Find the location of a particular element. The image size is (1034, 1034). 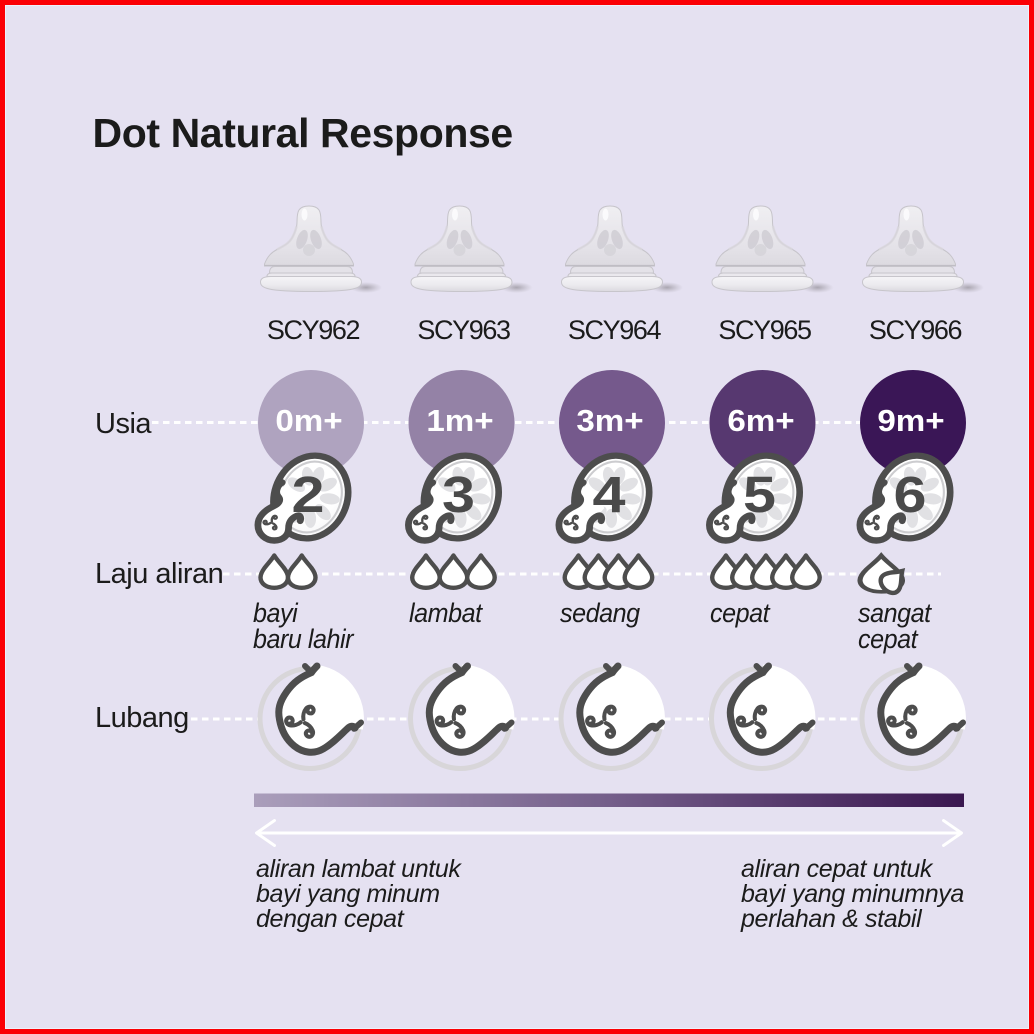

svg-text: 2 is located at coordinates (308, 494).